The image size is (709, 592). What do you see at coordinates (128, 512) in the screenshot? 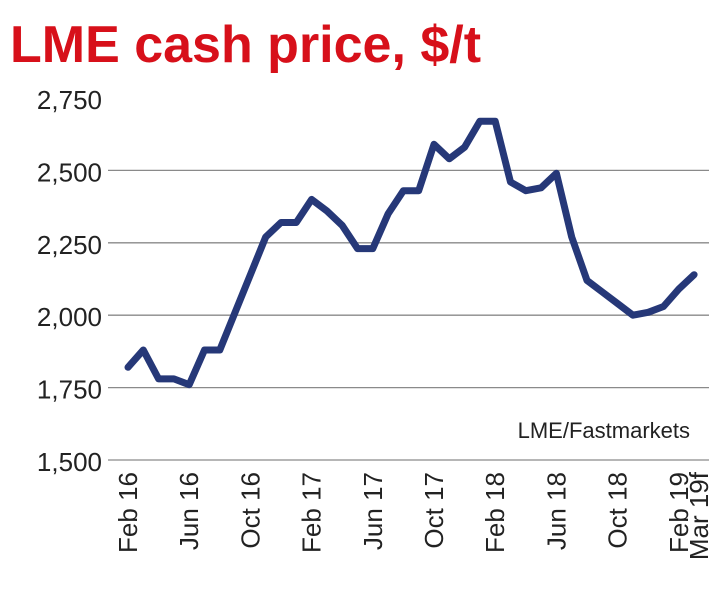
I see `x-tick-label: Feb 16` at bounding box center [128, 512].